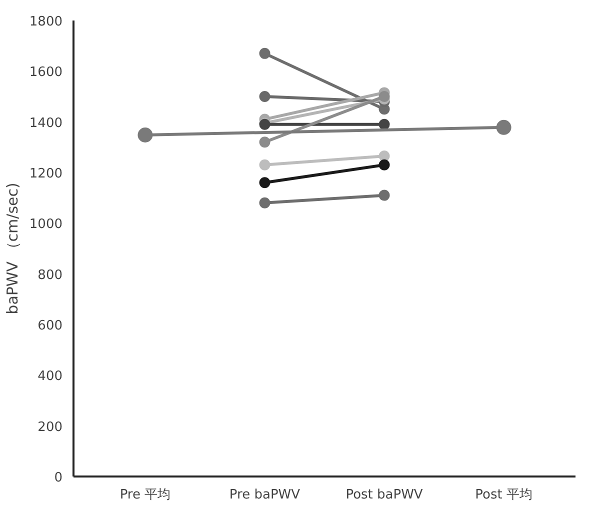 The width and height of the screenshot is (590, 516). What do you see at coordinates (12, 248) in the screenshot?
I see `y-axis-title: baPWV （cm/sec)` at bounding box center [12, 248].